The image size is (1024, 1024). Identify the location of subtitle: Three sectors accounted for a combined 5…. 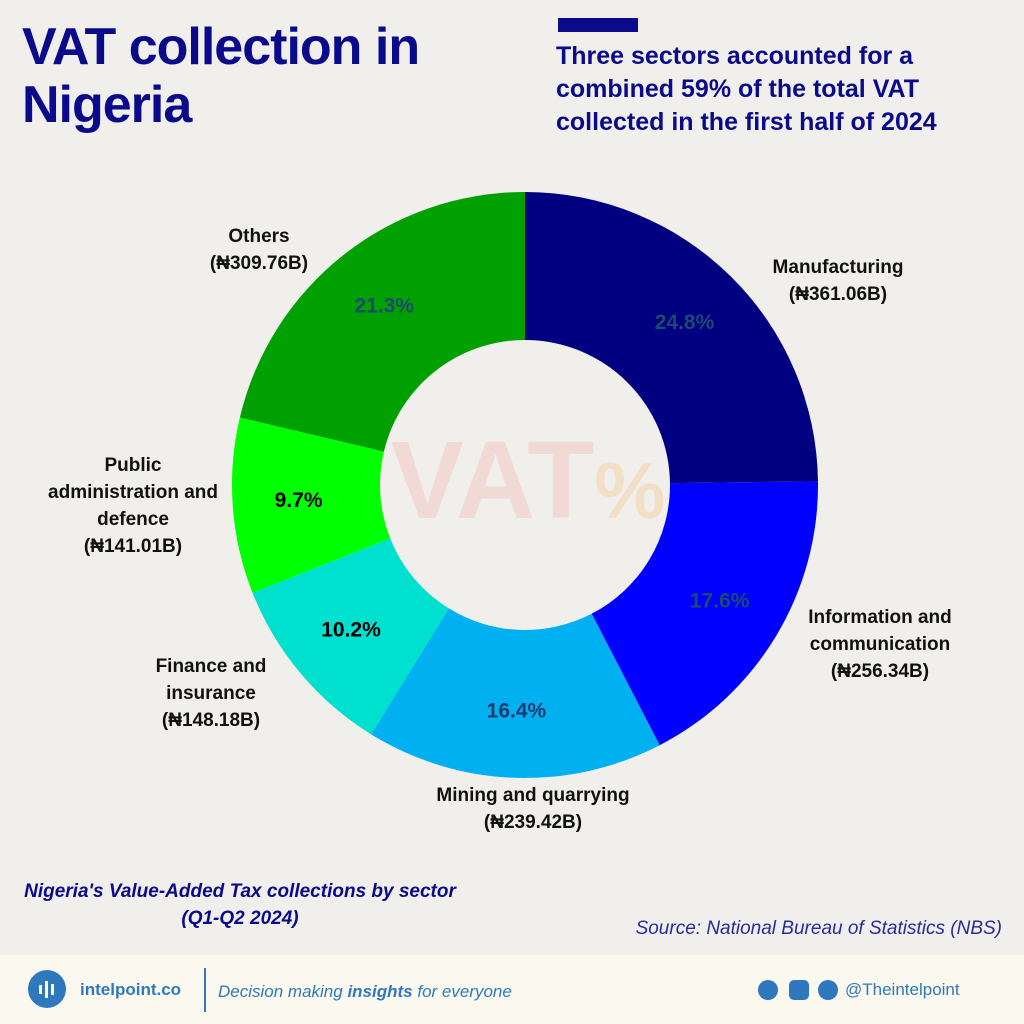
(746, 89).